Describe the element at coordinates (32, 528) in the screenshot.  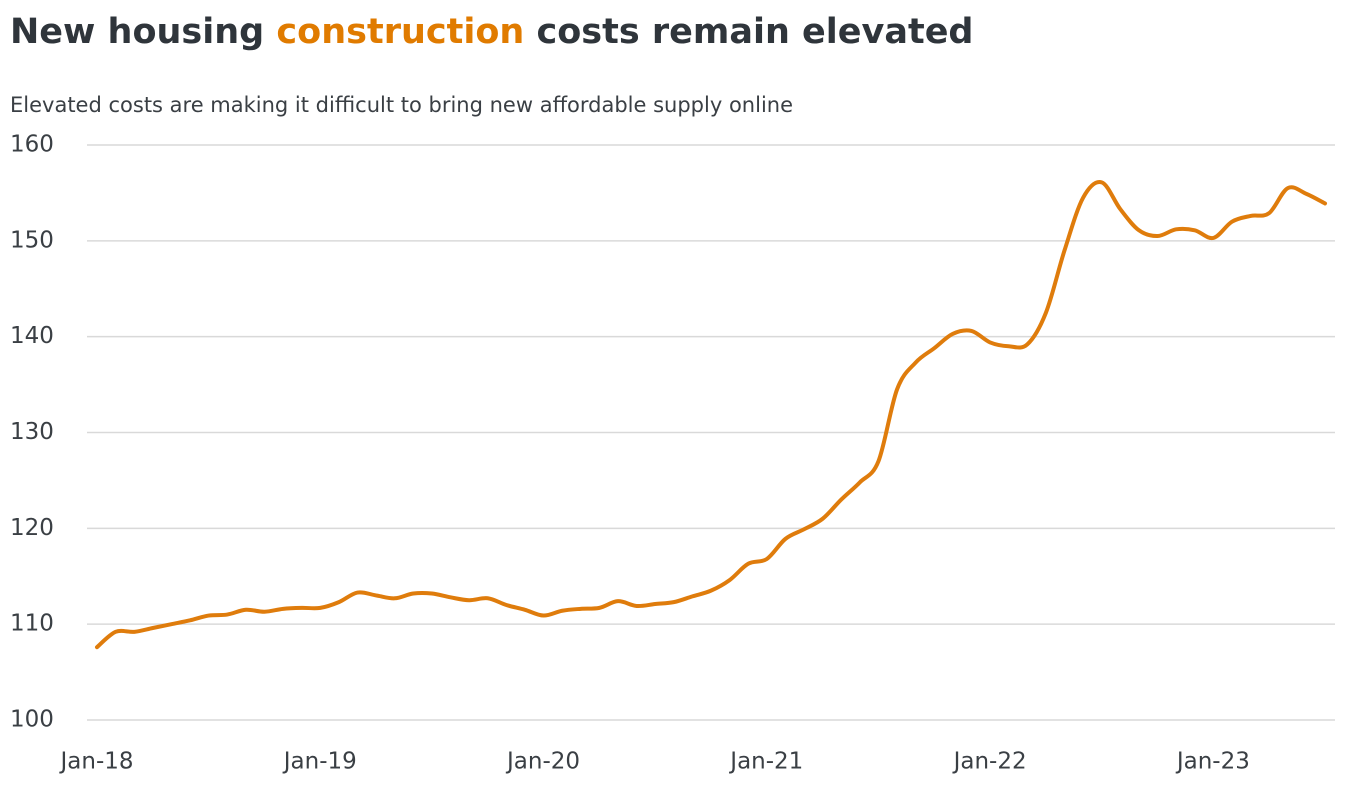
I see `y-tick-label: 120` at that location.